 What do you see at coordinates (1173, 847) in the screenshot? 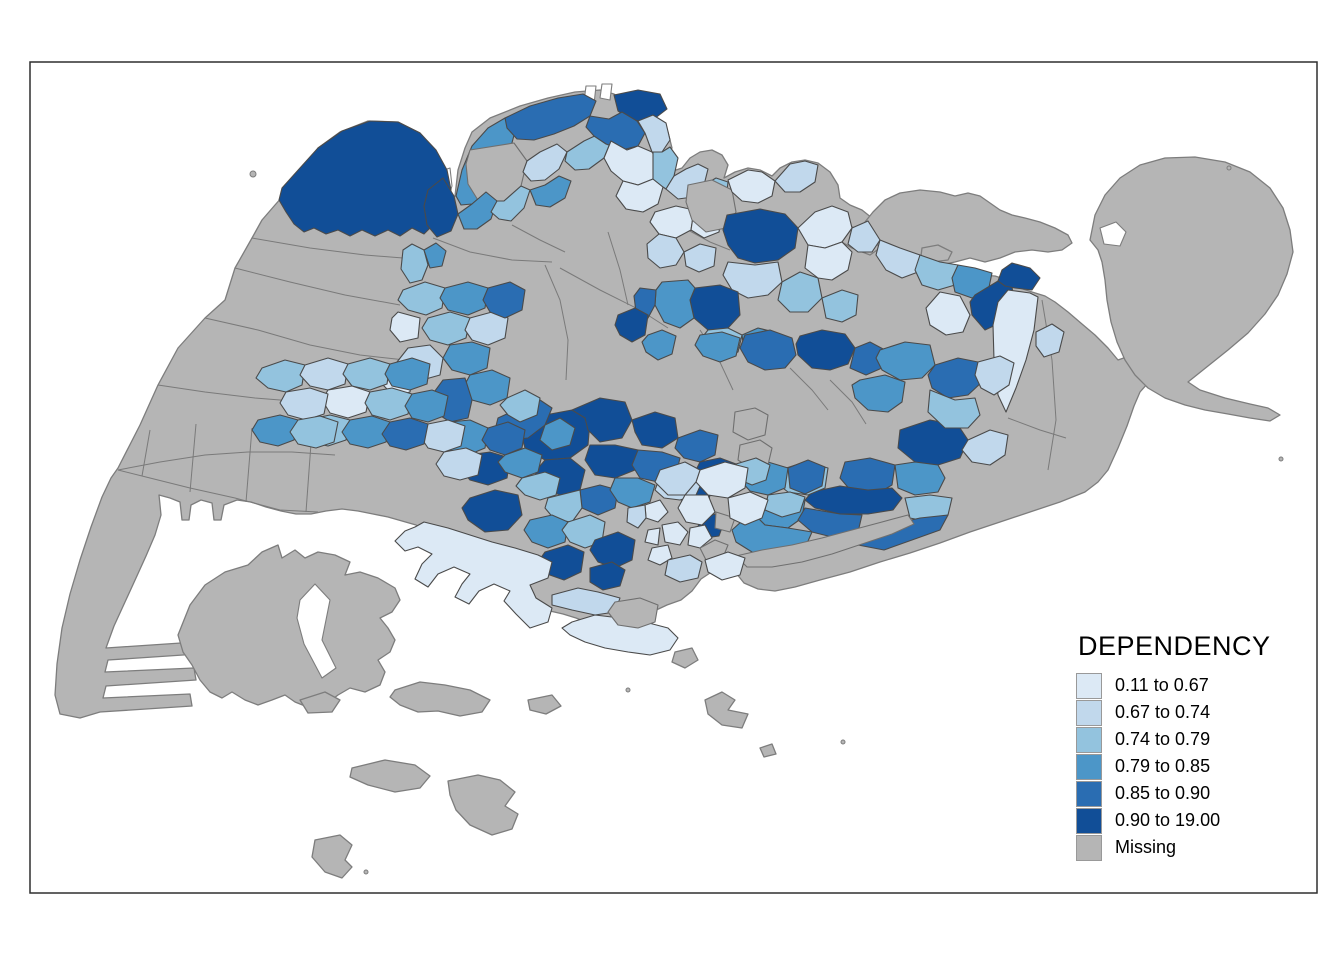
I see `legend-entry: Missing` at bounding box center [1173, 847].